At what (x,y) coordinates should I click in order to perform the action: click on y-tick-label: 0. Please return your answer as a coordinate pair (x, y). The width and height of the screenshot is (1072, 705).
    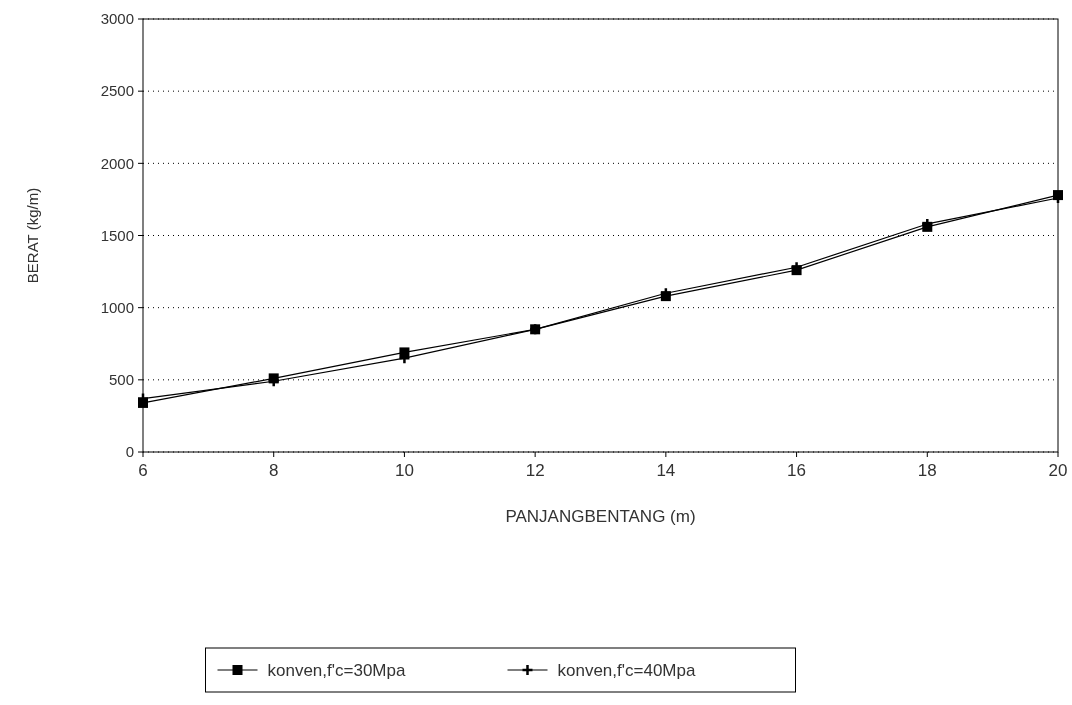
    Looking at the image, I should click on (129, 452).